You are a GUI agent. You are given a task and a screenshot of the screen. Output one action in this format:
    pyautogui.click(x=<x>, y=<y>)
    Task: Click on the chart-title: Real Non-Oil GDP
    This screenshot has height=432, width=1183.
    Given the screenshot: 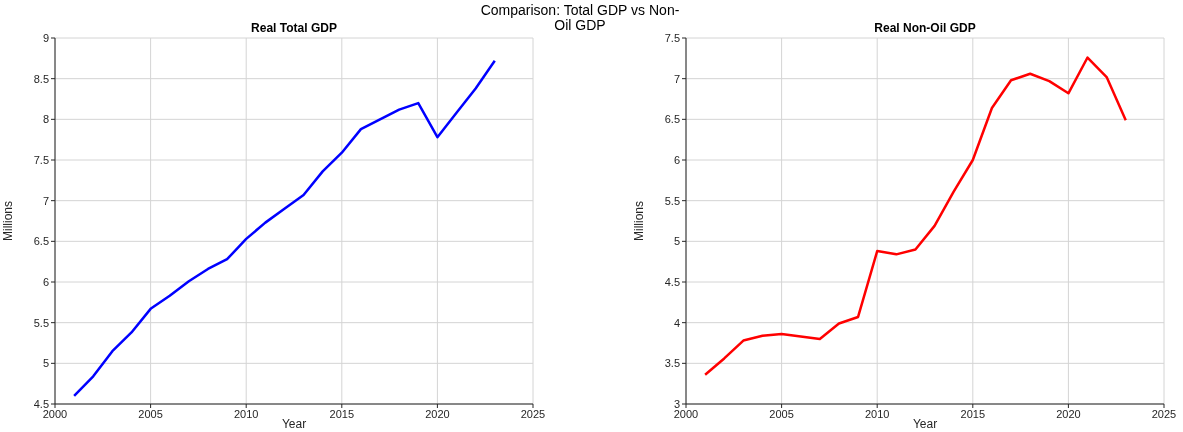 What is the action you would take?
    pyautogui.click(x=925, y=28)
    